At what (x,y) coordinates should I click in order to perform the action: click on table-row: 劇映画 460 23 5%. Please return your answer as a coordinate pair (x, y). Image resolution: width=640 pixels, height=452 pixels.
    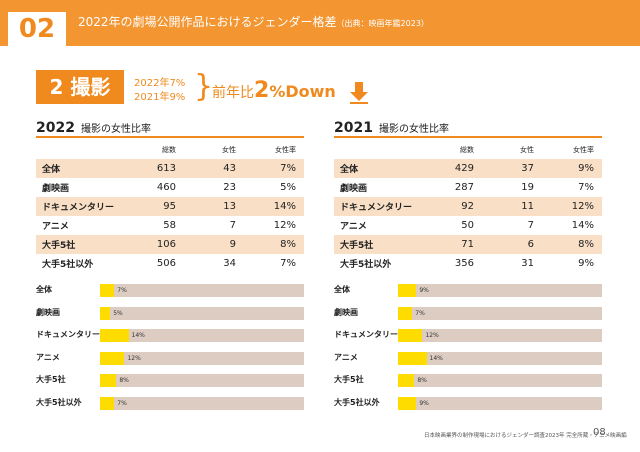
    Looking at the image, I should click on (170, 187).